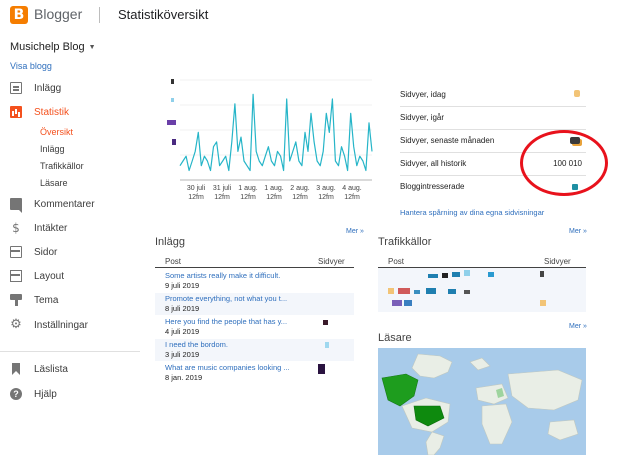 The image size is (640, 455). Describe the element at coordinates (92, 47) in the screenshot. I see `caret-down-icon: ▼` at that location.